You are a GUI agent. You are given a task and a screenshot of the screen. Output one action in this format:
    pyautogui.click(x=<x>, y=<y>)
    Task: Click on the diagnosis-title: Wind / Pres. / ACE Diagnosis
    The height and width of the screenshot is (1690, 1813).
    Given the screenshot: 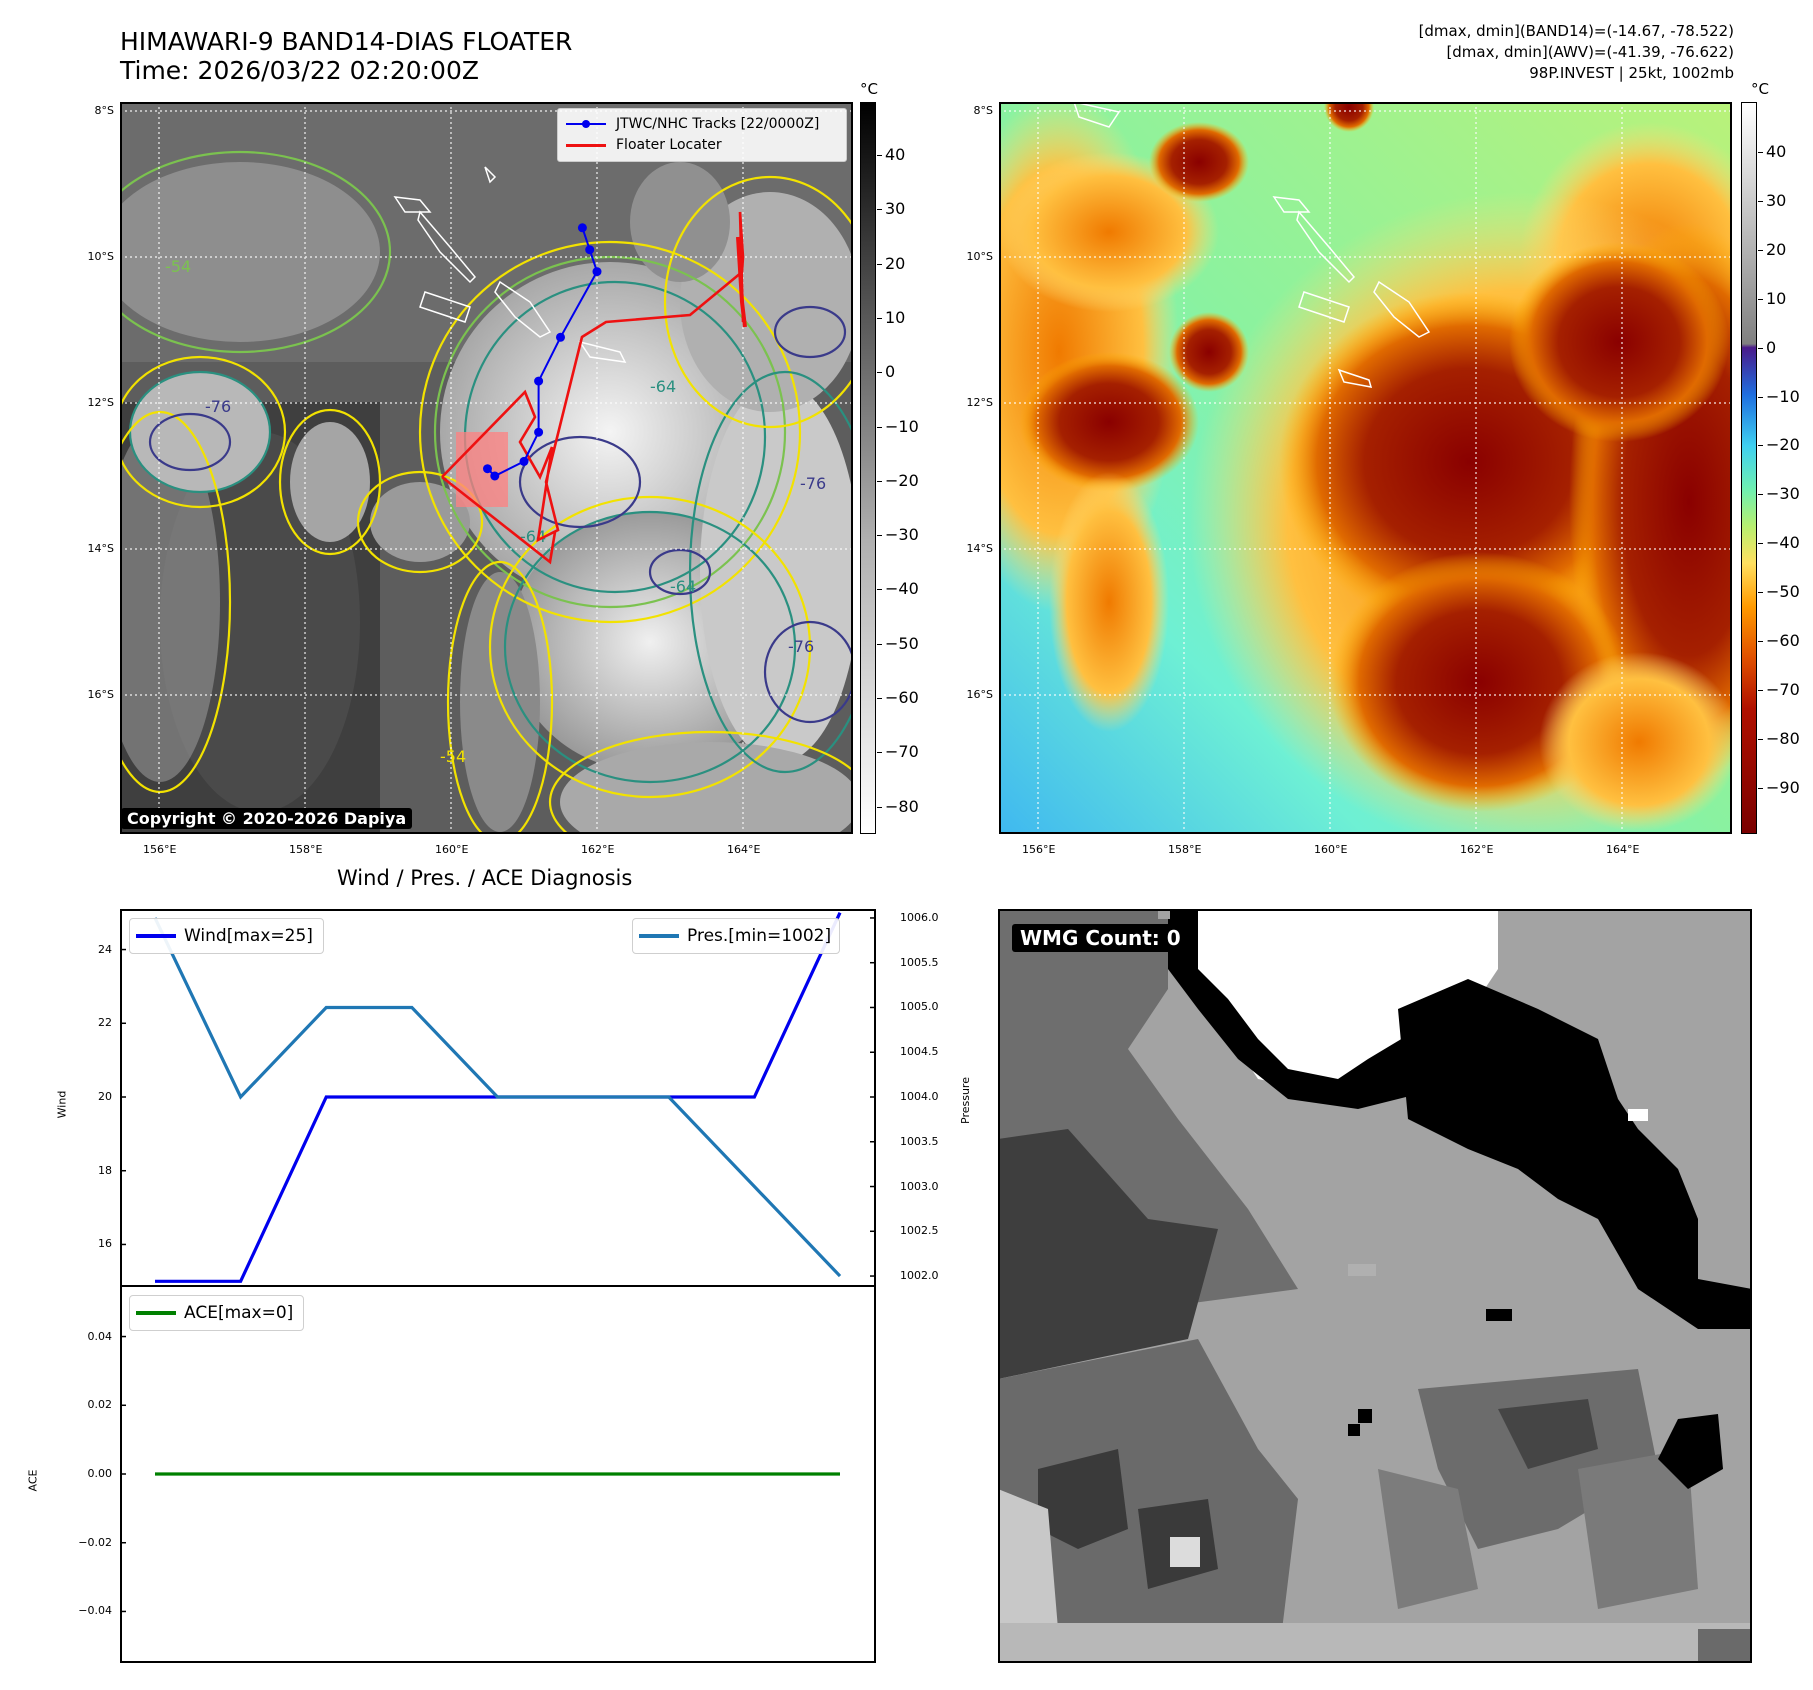 What is the action you would take?
    pyautogui.click(x=485, y=878)
    